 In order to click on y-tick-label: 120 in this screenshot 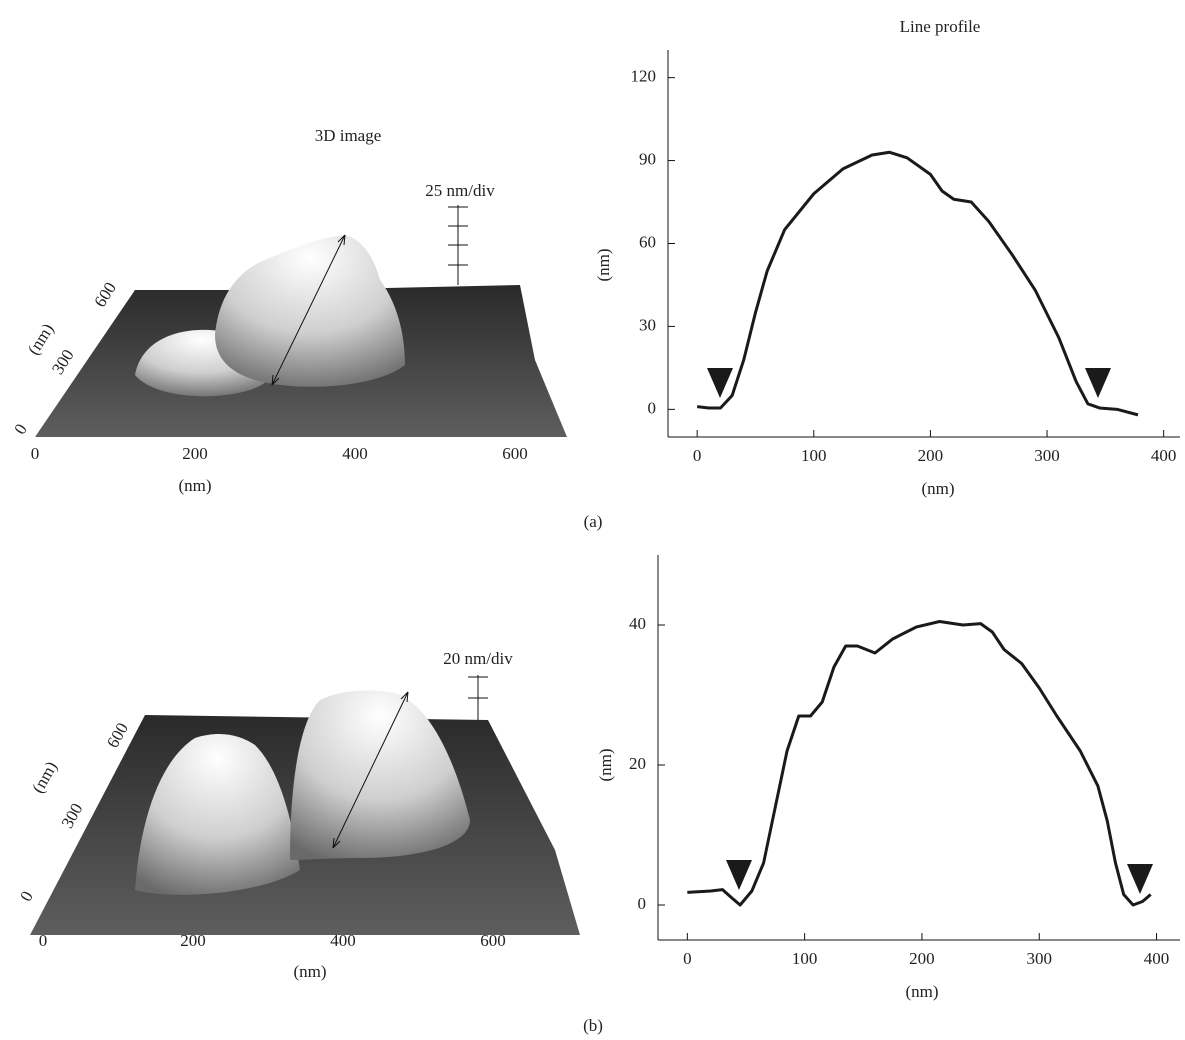, I will do `click(644, 76)`.